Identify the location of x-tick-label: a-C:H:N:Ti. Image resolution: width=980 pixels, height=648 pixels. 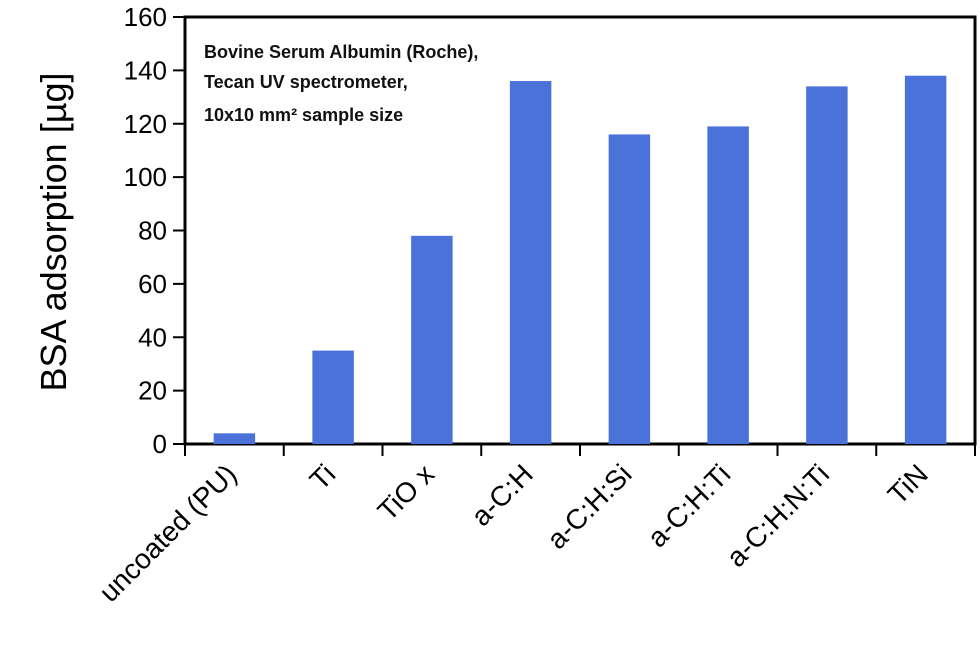
(777, 515).